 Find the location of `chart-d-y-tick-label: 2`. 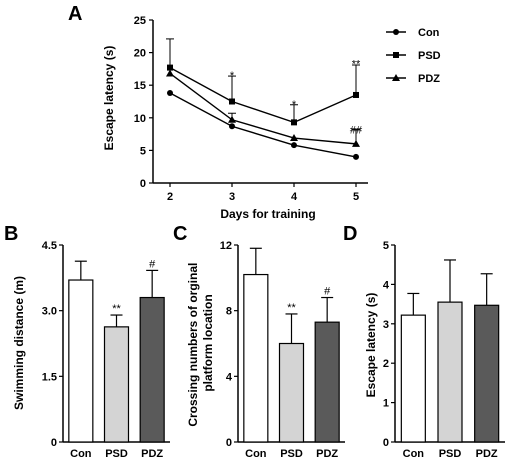

chart-d-y-tick-label: 2 is located at coordinates (386, 364).